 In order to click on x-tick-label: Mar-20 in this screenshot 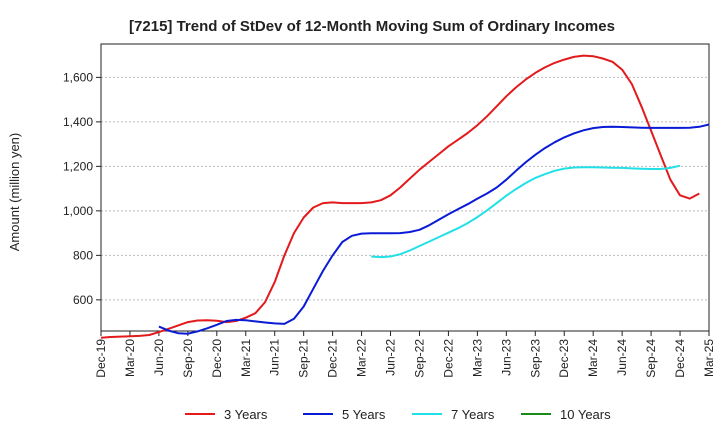, I will do `click(130, 358)`.